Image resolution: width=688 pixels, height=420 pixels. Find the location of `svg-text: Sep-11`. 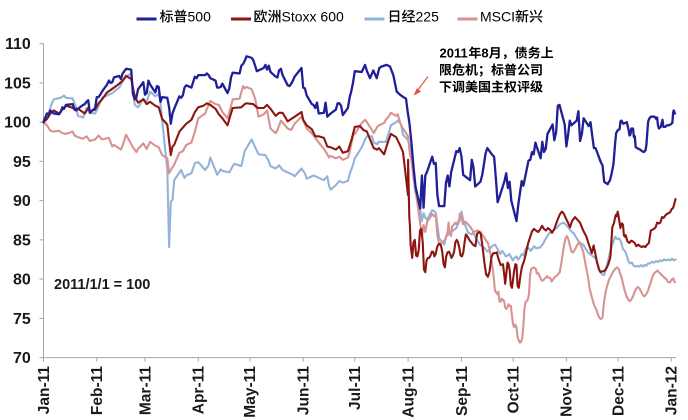

svg-text: Sep-11 is located at coordinates (462, 391).